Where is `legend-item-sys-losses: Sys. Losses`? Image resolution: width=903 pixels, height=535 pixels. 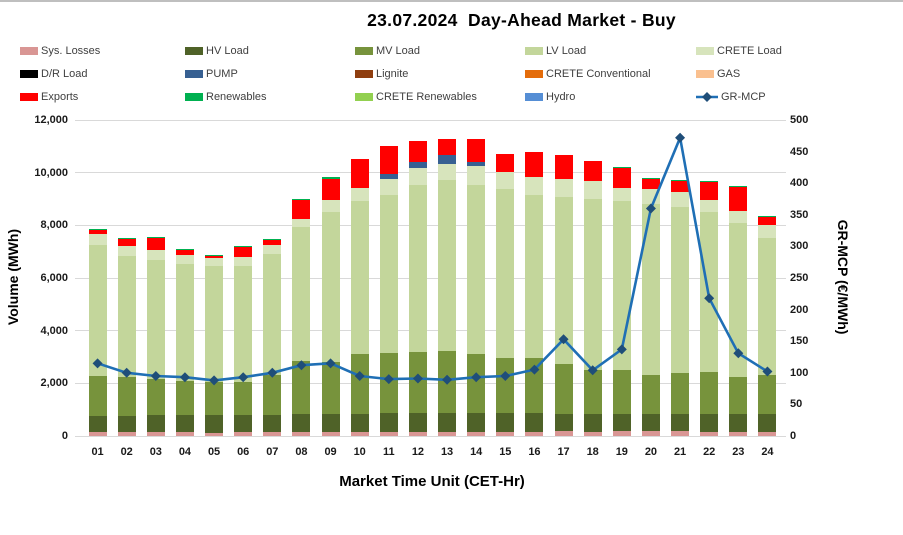 legend-item-sys-losses: Sys. Losses is located at coordinates (60, 51).